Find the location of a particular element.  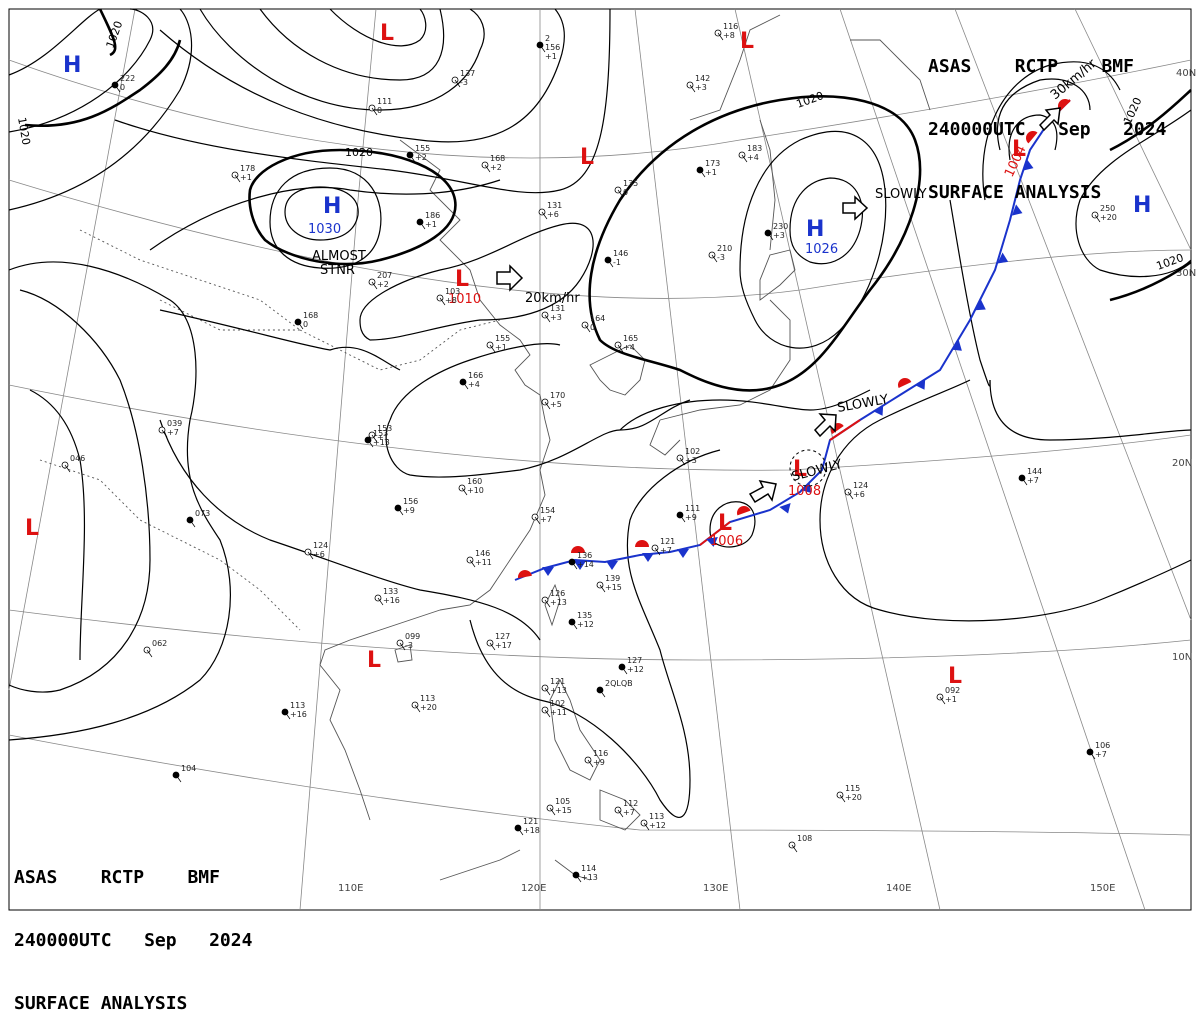

isobar-south-china is located at coordinates (350, 530).